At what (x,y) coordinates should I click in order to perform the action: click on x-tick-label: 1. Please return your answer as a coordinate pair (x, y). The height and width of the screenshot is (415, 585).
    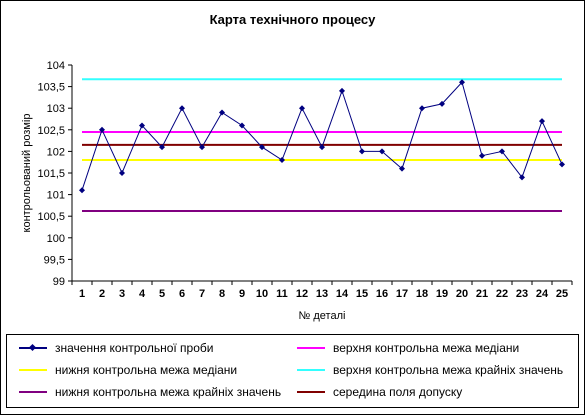
    Looking at the image, I should click on (82, 294).